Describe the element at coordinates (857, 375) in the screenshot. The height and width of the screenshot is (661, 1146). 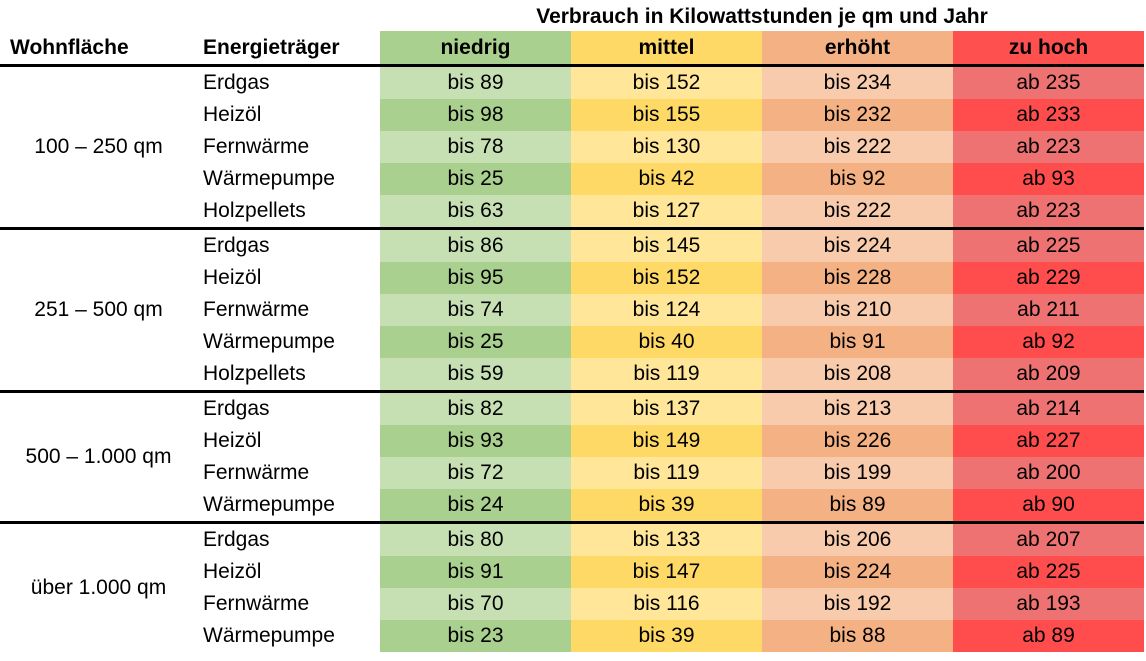
I see `value-erhoeht: bis 208` at that location.